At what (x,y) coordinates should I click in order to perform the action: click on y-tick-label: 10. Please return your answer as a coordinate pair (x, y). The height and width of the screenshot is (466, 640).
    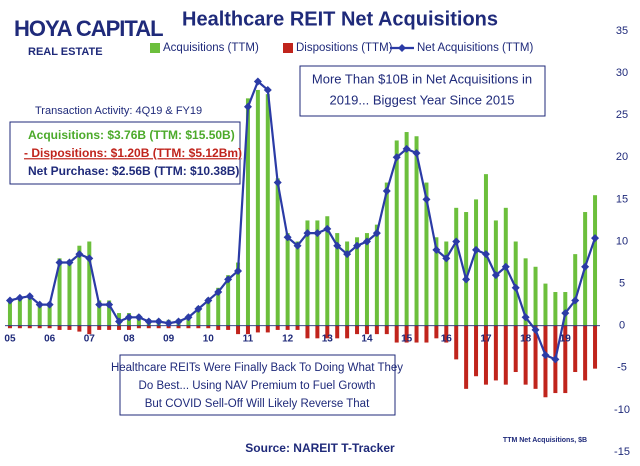
    Looking at the image, I should click on (622, 241).